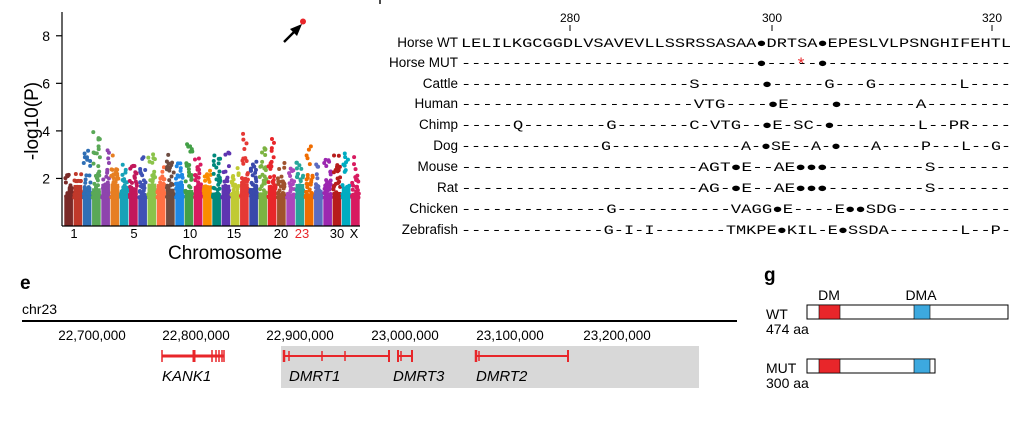  I want to click on coordinate-label: 23,100,000, so click(510, 335).